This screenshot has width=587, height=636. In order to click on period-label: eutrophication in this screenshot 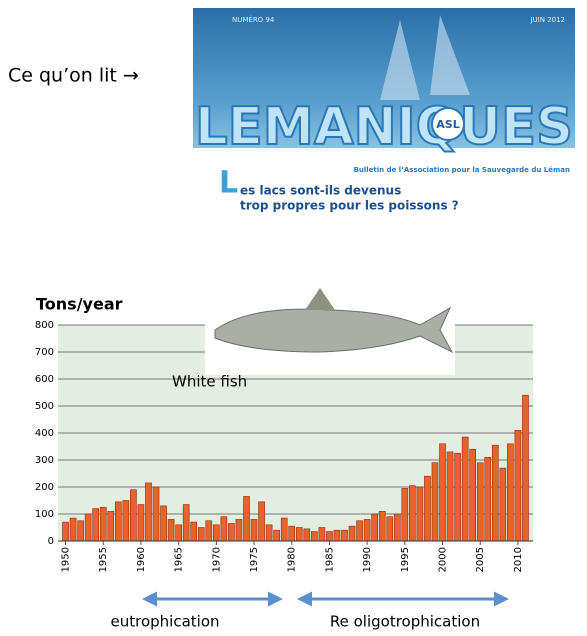, I will do `click(165, 622)`.